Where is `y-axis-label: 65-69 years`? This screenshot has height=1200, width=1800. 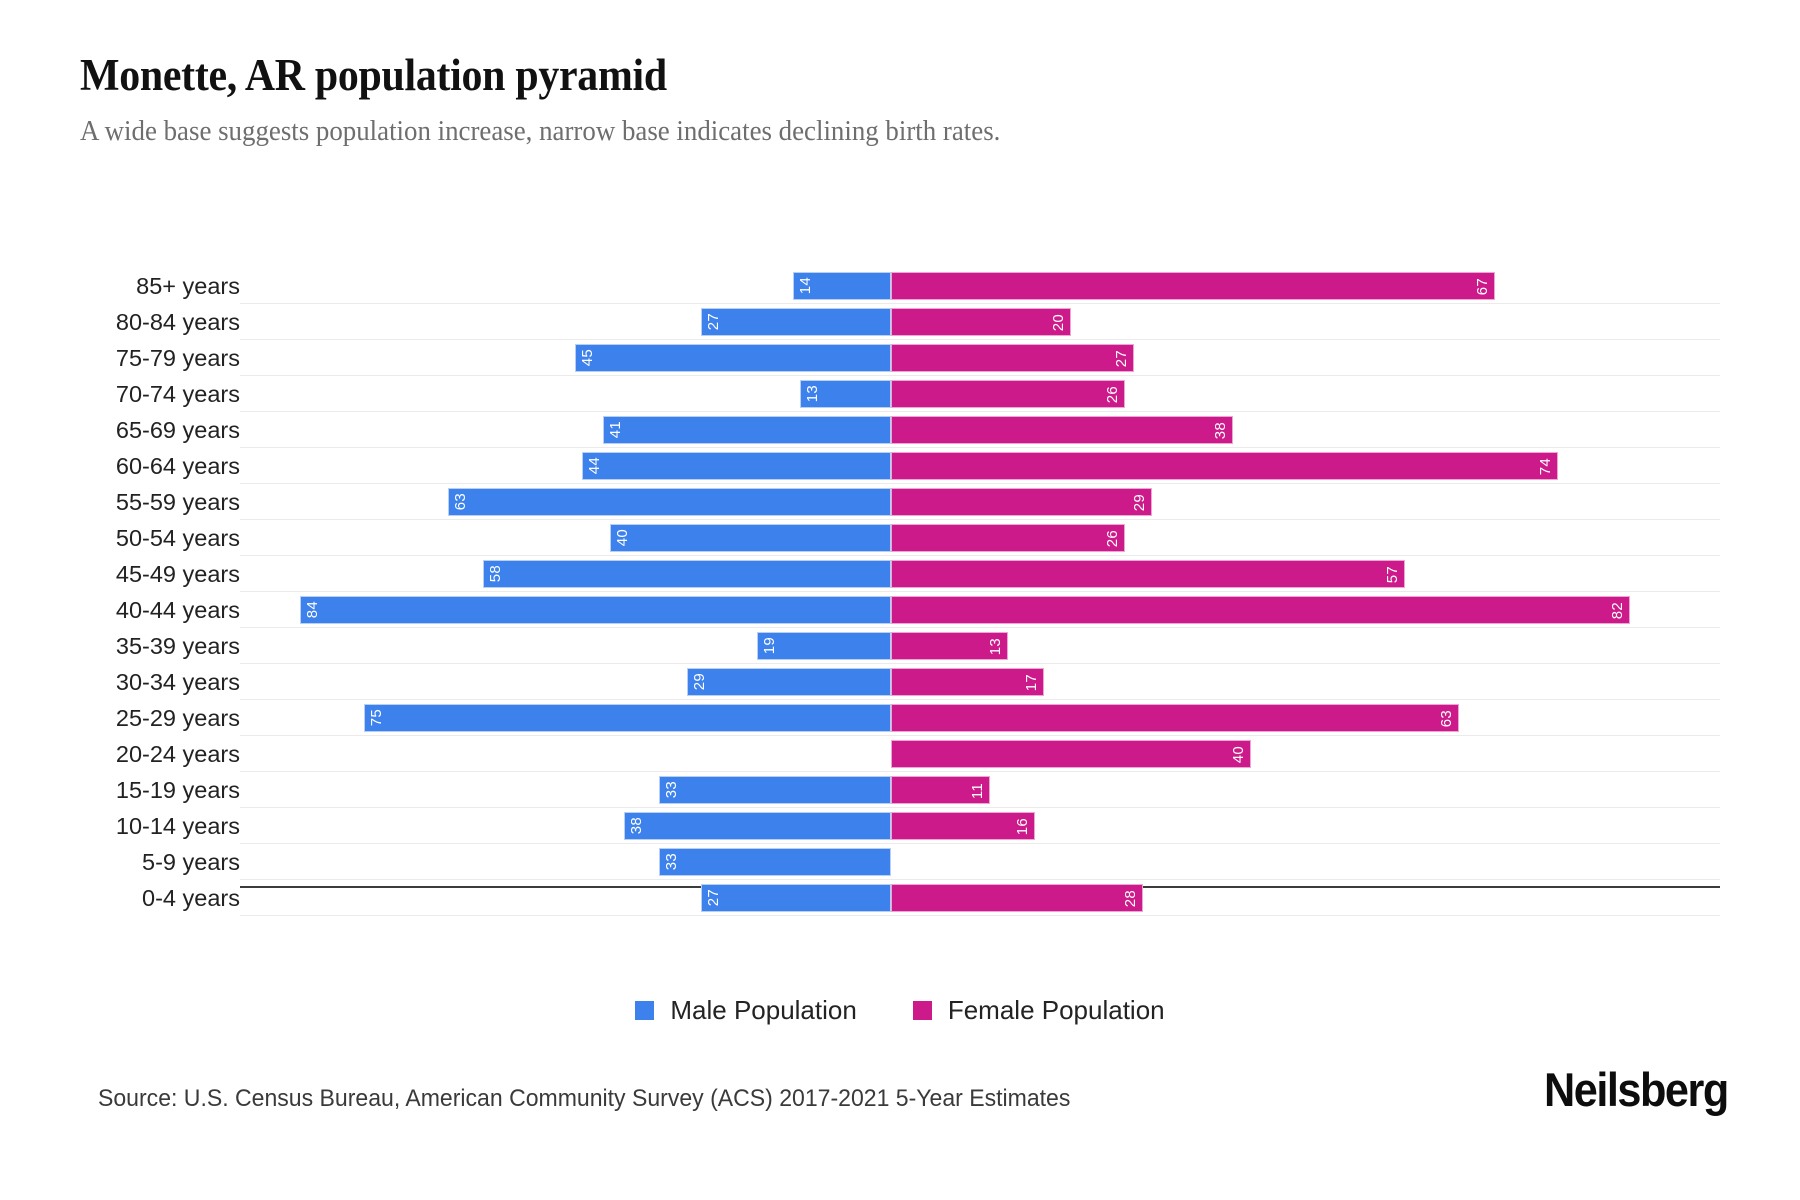
y-axis-label: 65-69 years is located at coordinates (177, 430).